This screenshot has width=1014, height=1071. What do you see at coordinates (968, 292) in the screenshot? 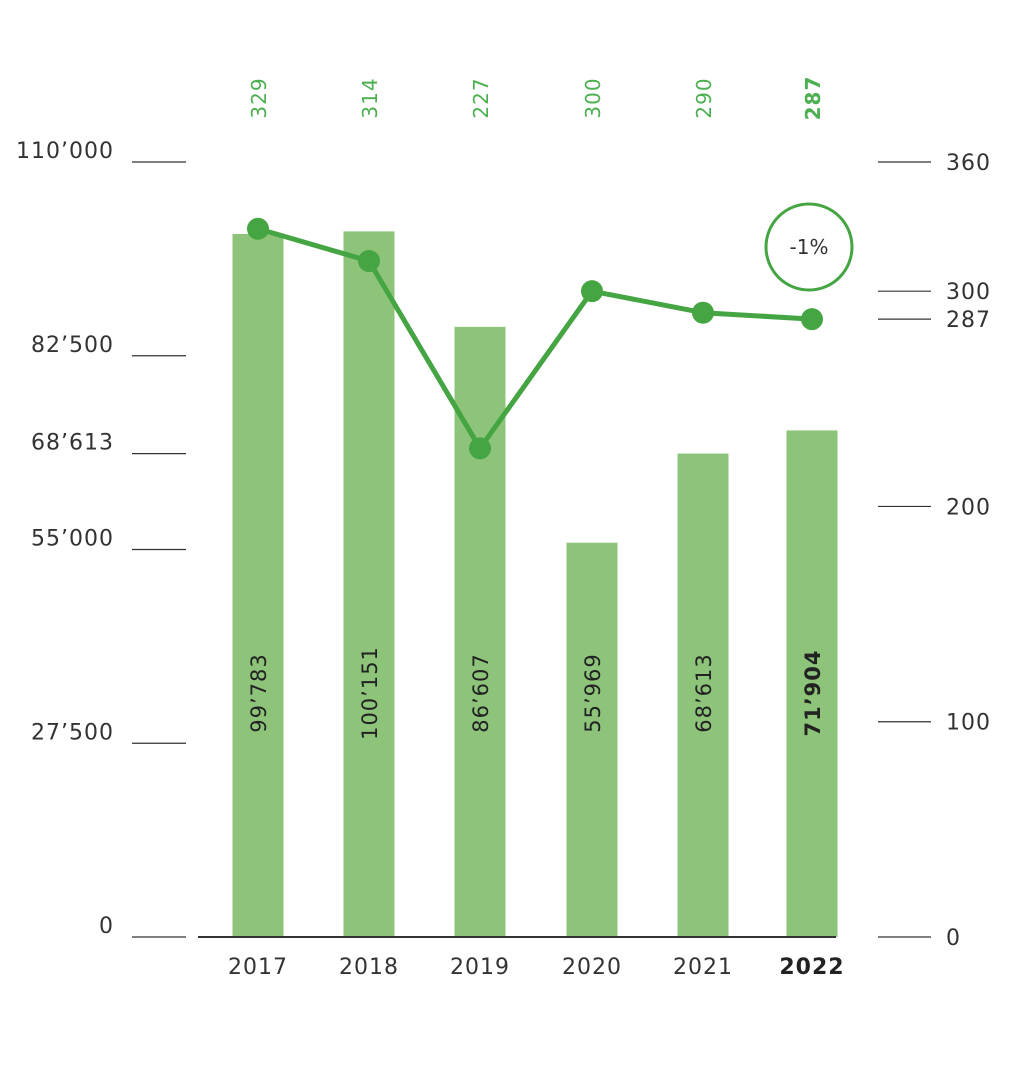
I see `right-axis-tick-label: 300` at bounding box center [968, 292].